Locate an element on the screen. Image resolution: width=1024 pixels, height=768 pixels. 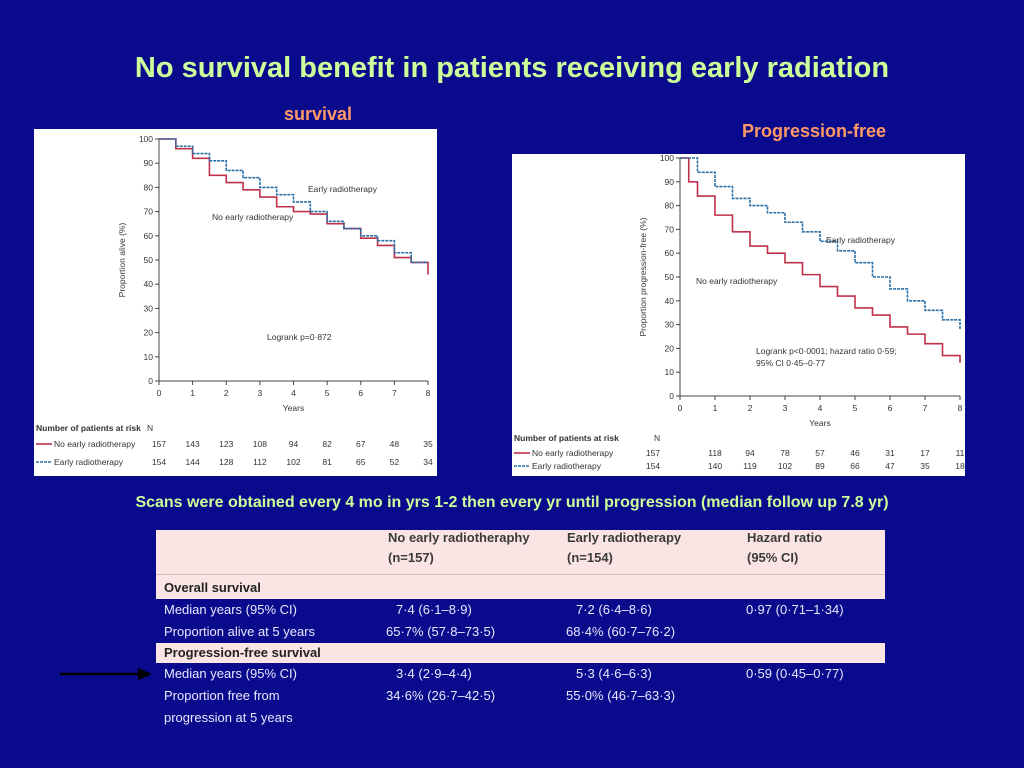
risk-value: 35 is located at coordinates (428, 444).